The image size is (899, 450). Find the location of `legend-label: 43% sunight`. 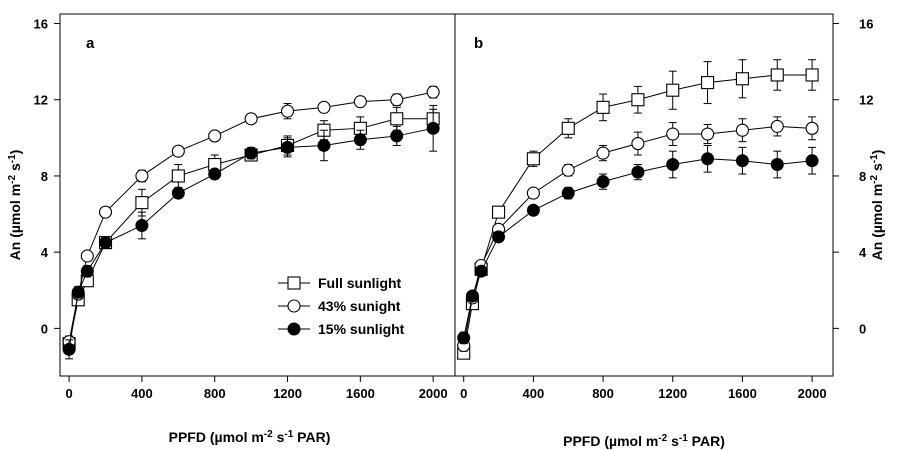

legend-label: 43% sunight is located at coordinates (359, 306).